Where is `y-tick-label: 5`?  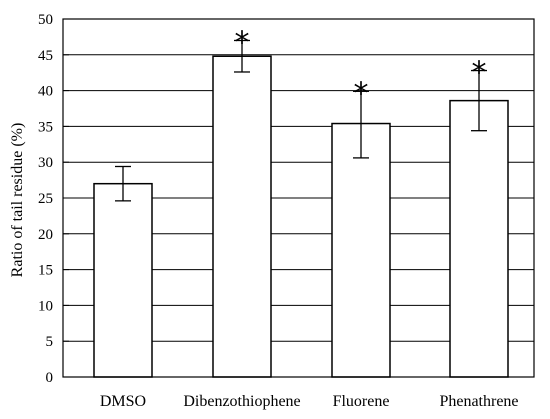 y-tick-label: 5 is located at coordinates (50, 342).